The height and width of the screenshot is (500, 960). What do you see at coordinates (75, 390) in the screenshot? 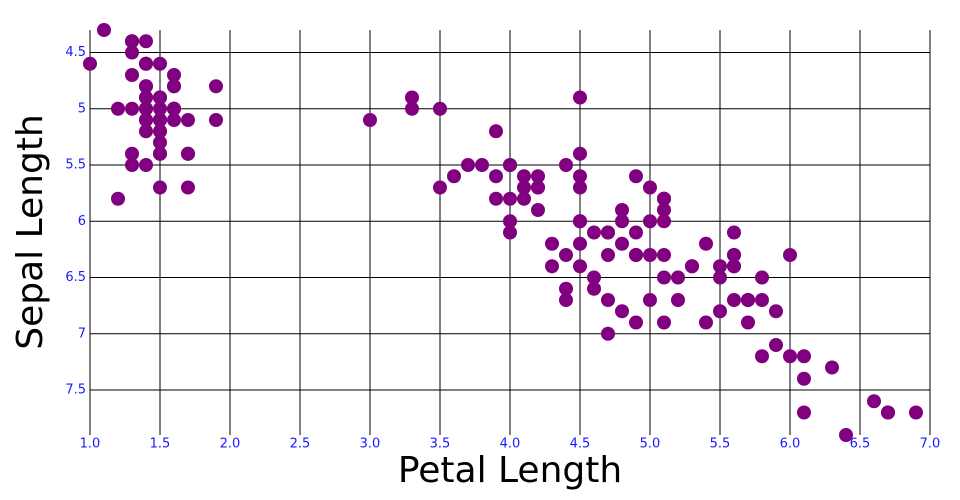
I see `y-tick-label: 7.5` at bounding box center [75, 390].